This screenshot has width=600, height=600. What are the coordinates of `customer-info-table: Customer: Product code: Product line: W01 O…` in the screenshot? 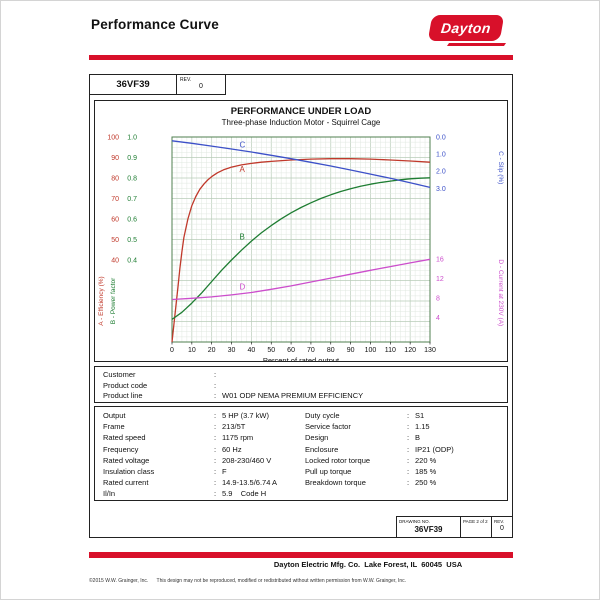 It's located at (301, 384).